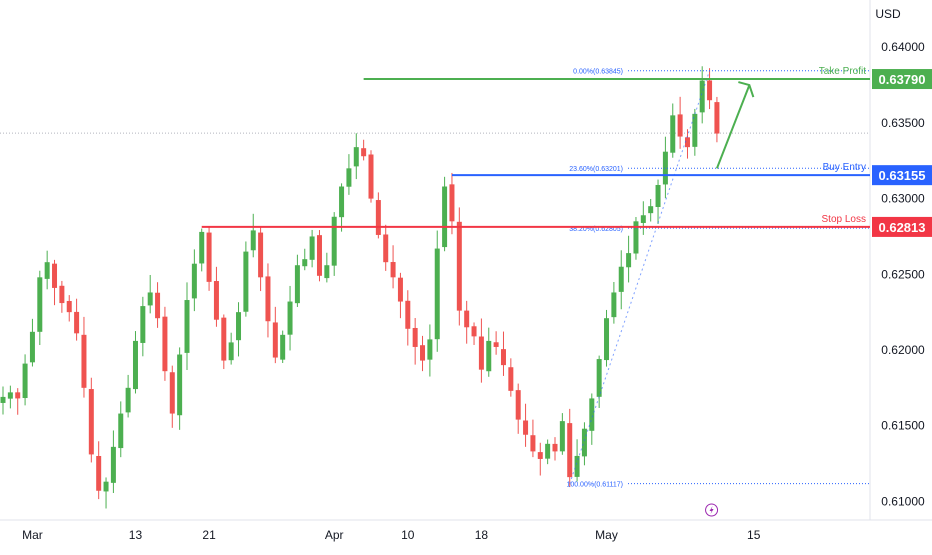 Image resolution: width=932 pixels, height=555 pixels. I want to click on lightning-icon, so click(712, 510).